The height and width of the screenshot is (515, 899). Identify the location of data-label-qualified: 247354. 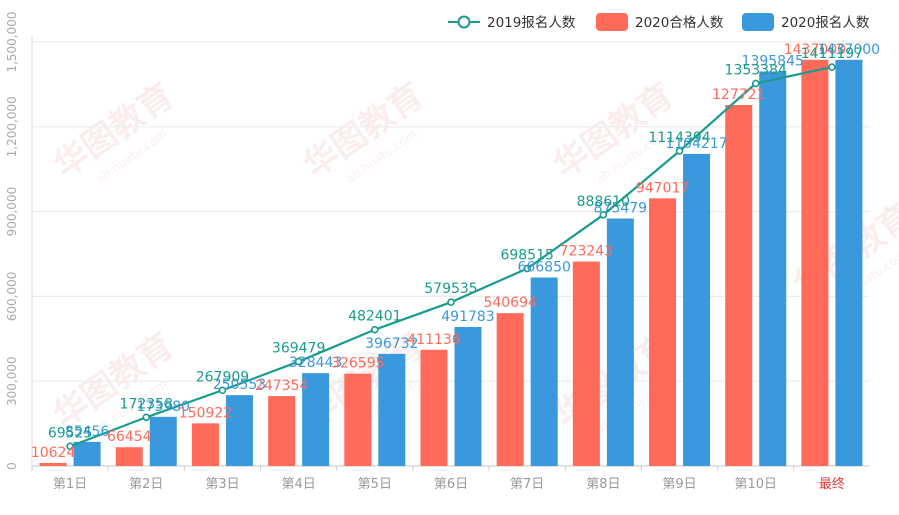
(282, 386).